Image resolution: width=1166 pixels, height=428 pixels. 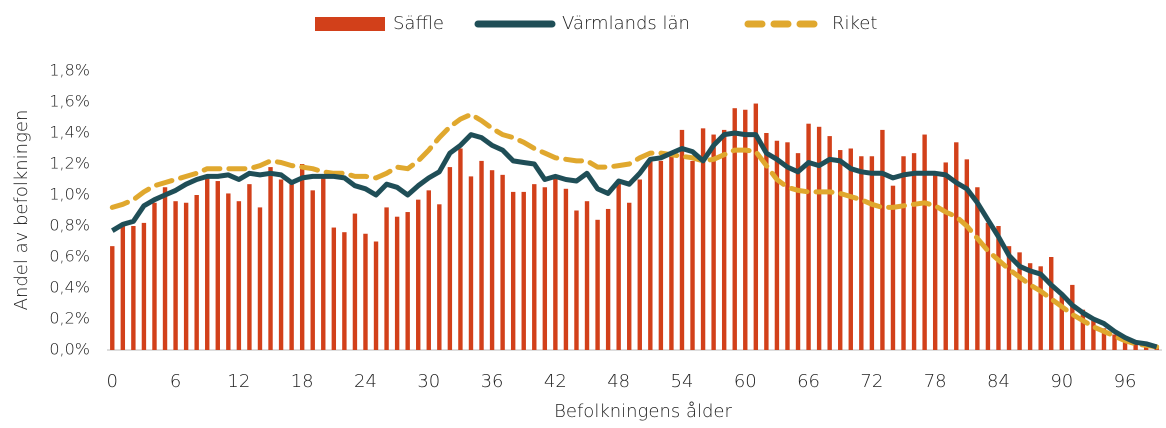 I want to click on x-tick-label: 0, so click(x=112, y=381).